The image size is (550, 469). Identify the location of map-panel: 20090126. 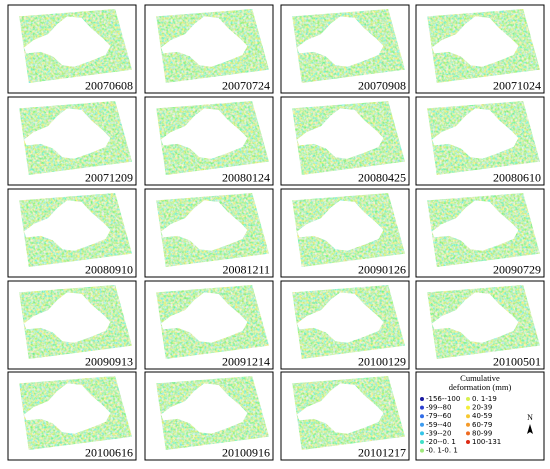
(345, 233).